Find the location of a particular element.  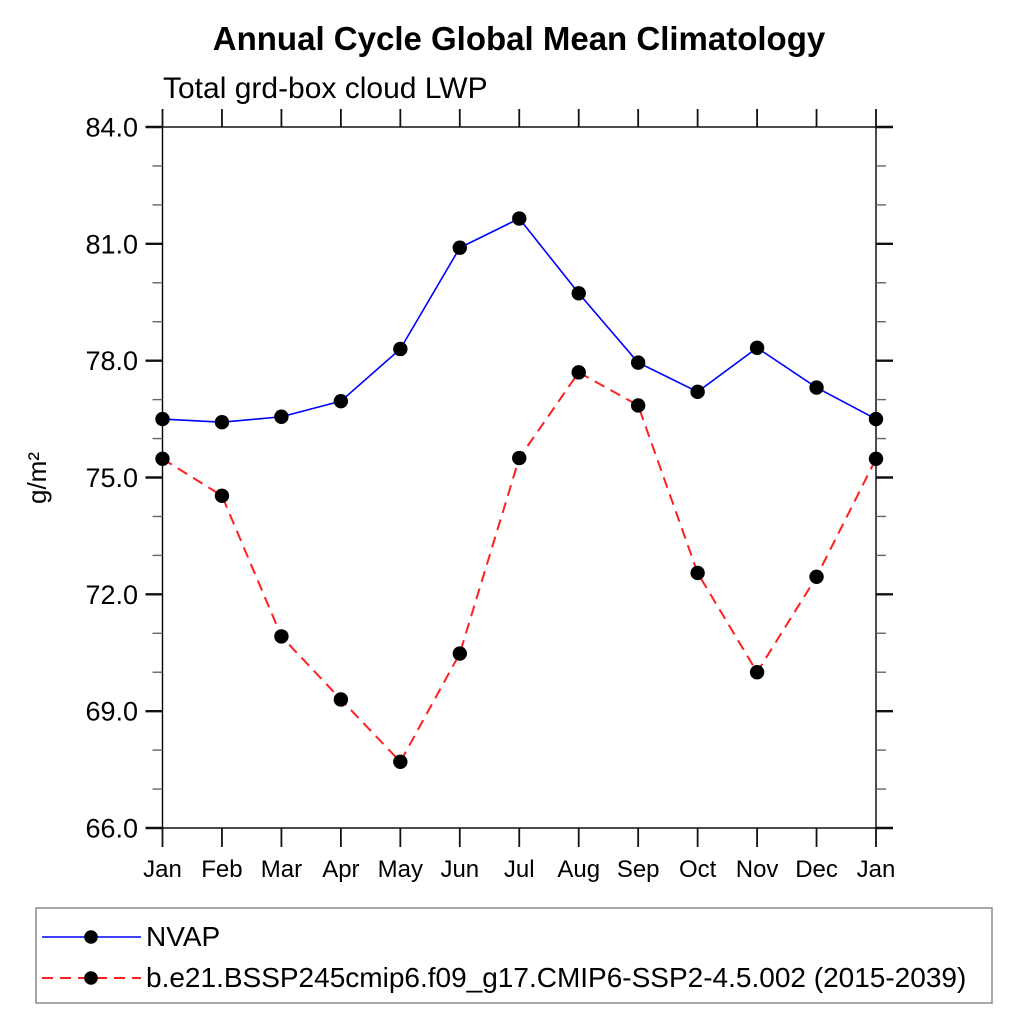

x-tick-label: Jul is located at coordinates (519, 869).